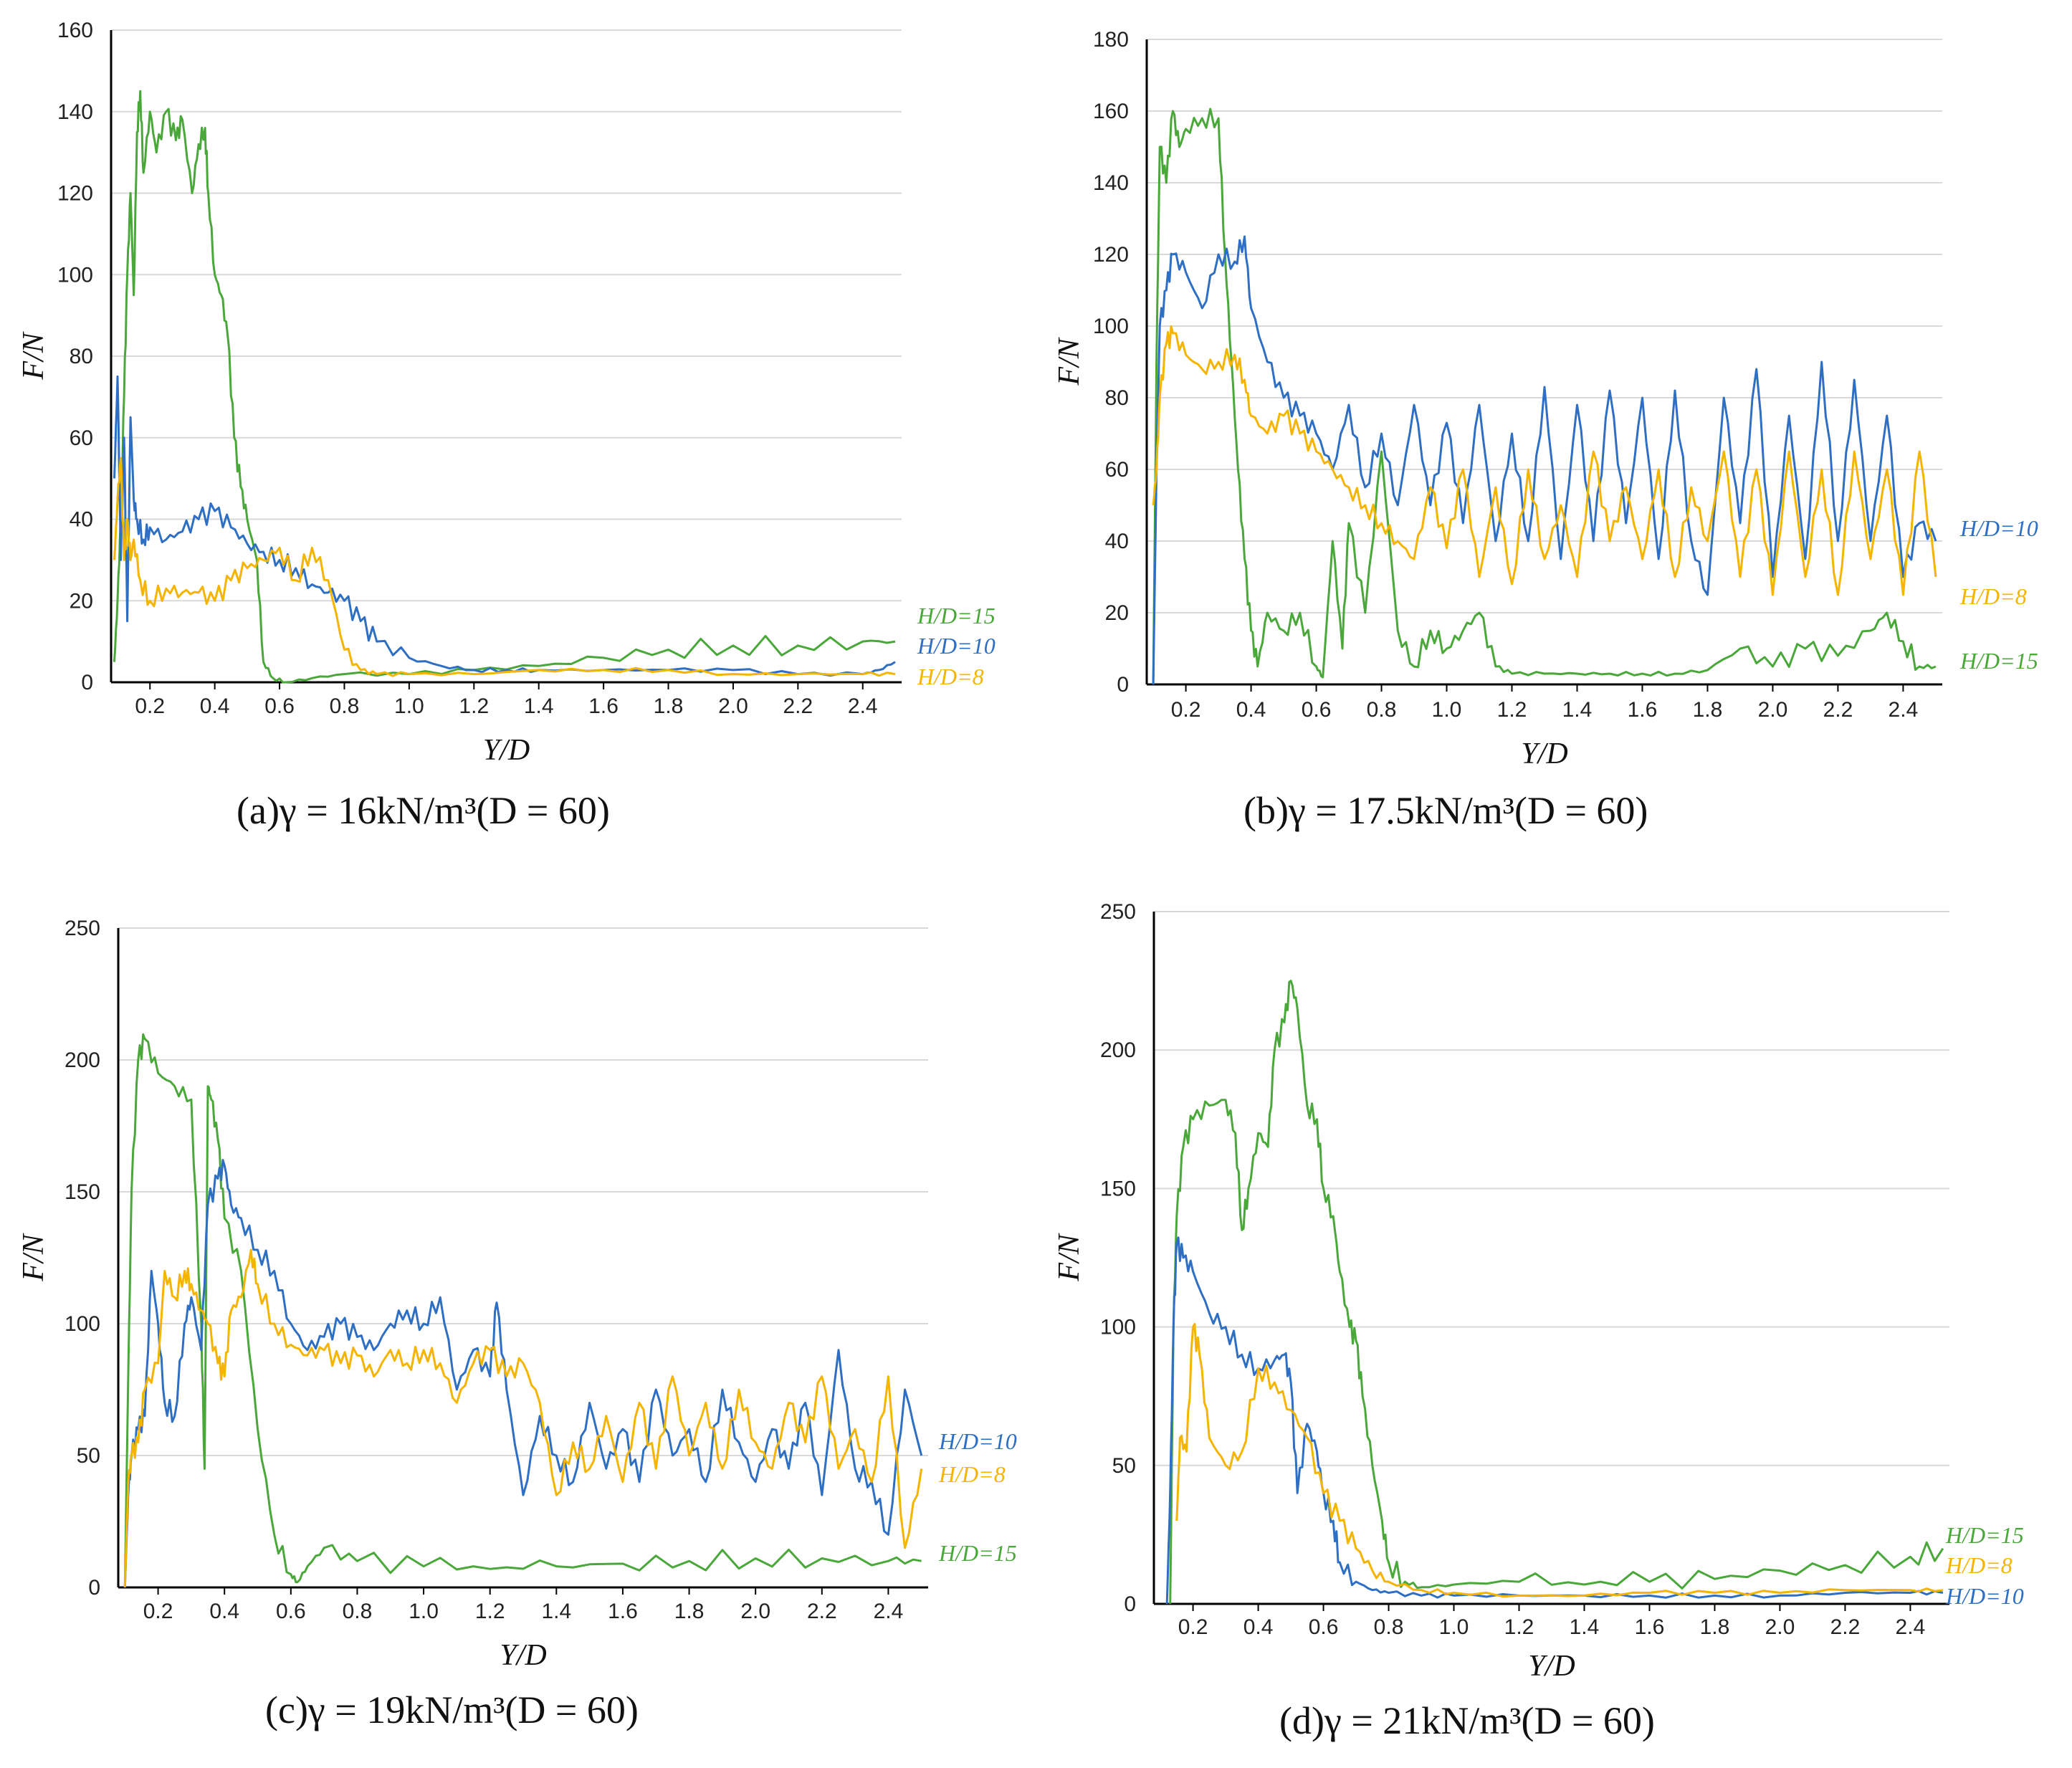 This screenshot has height=1768, width=2072. What do you see at coordinates (1118, 1188) in the screenshot?
I see `y-tick-label: 150` at bounding box center [1118, 1188].